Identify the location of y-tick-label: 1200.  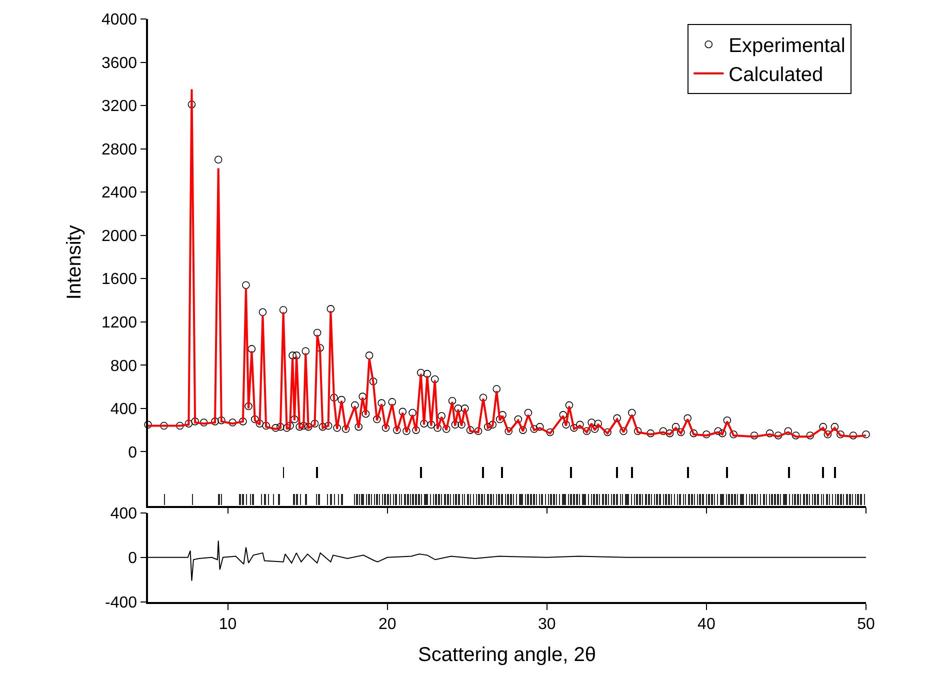
(119, 323).